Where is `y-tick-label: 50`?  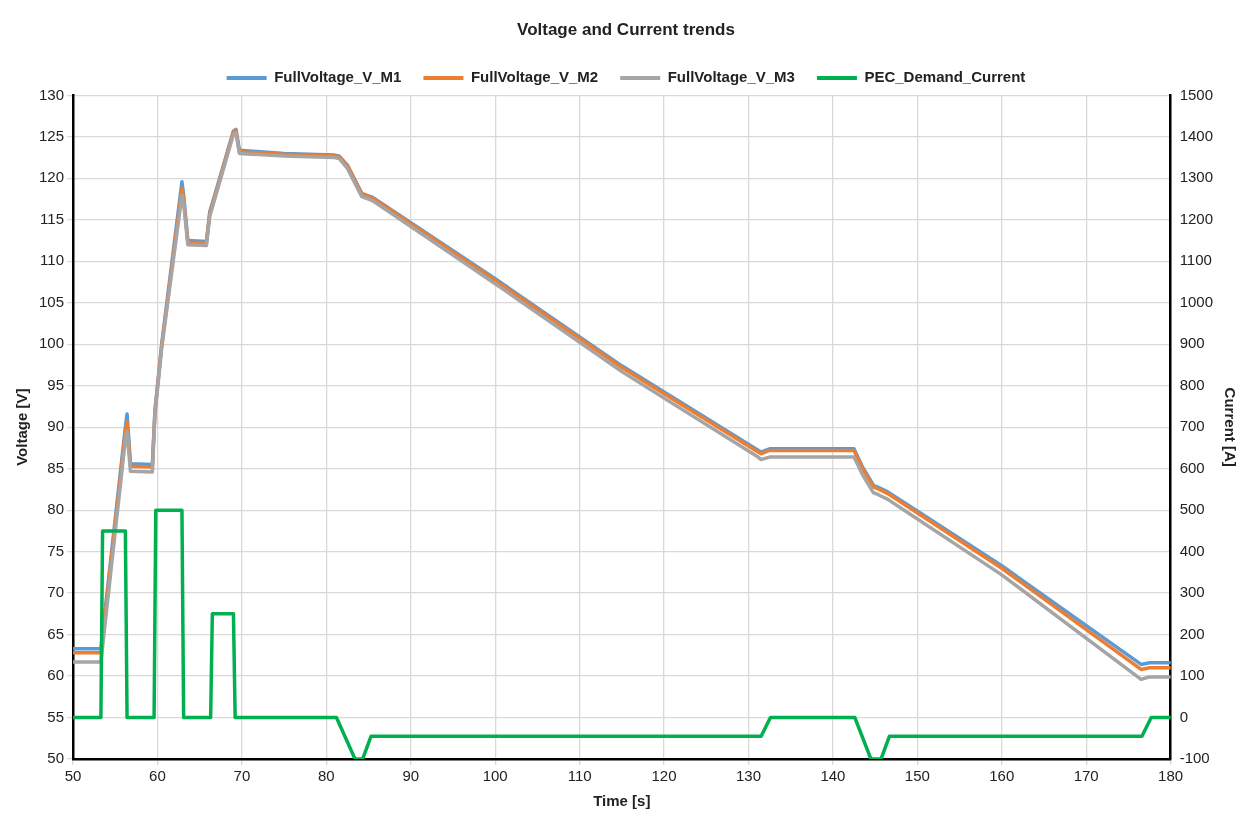
y-tick-label: 50 is located at coordinates (56, 758).